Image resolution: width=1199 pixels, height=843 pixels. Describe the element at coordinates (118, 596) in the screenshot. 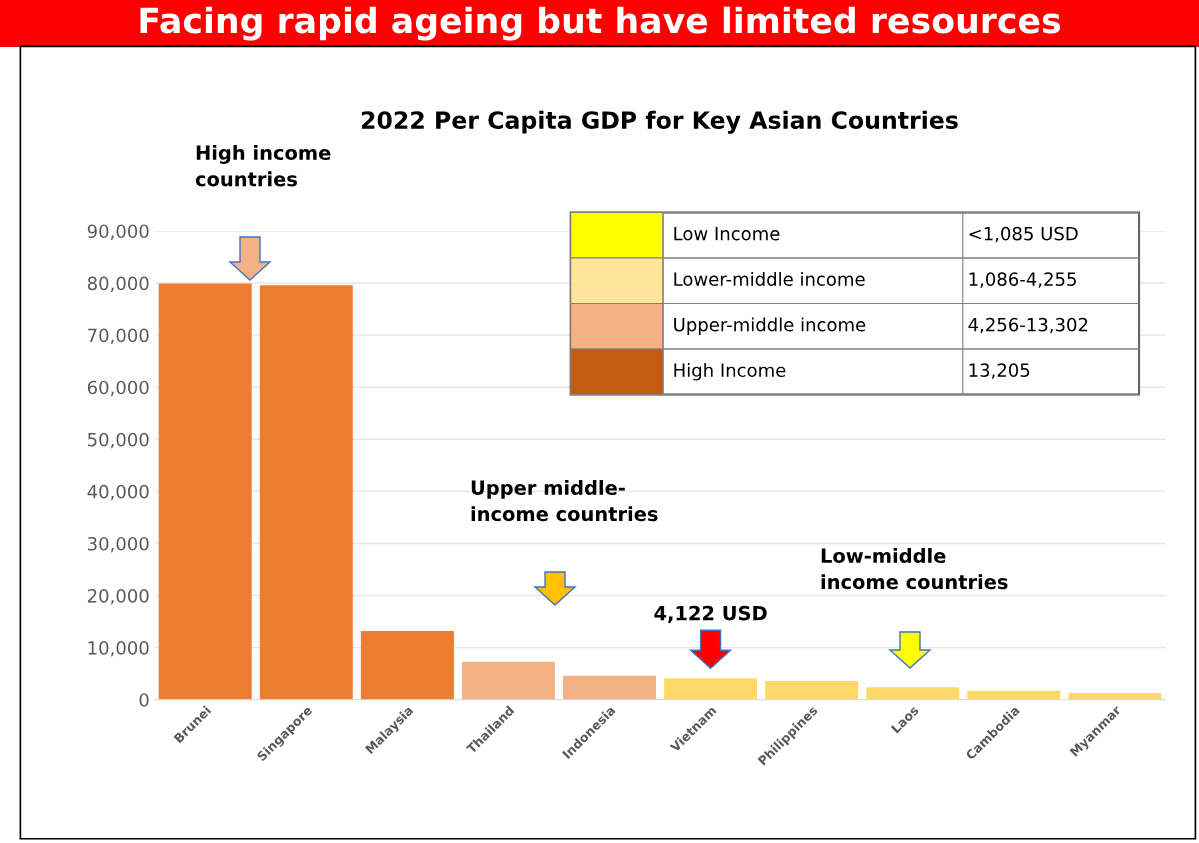

I see `y-tick-label: 20,000` at that location.